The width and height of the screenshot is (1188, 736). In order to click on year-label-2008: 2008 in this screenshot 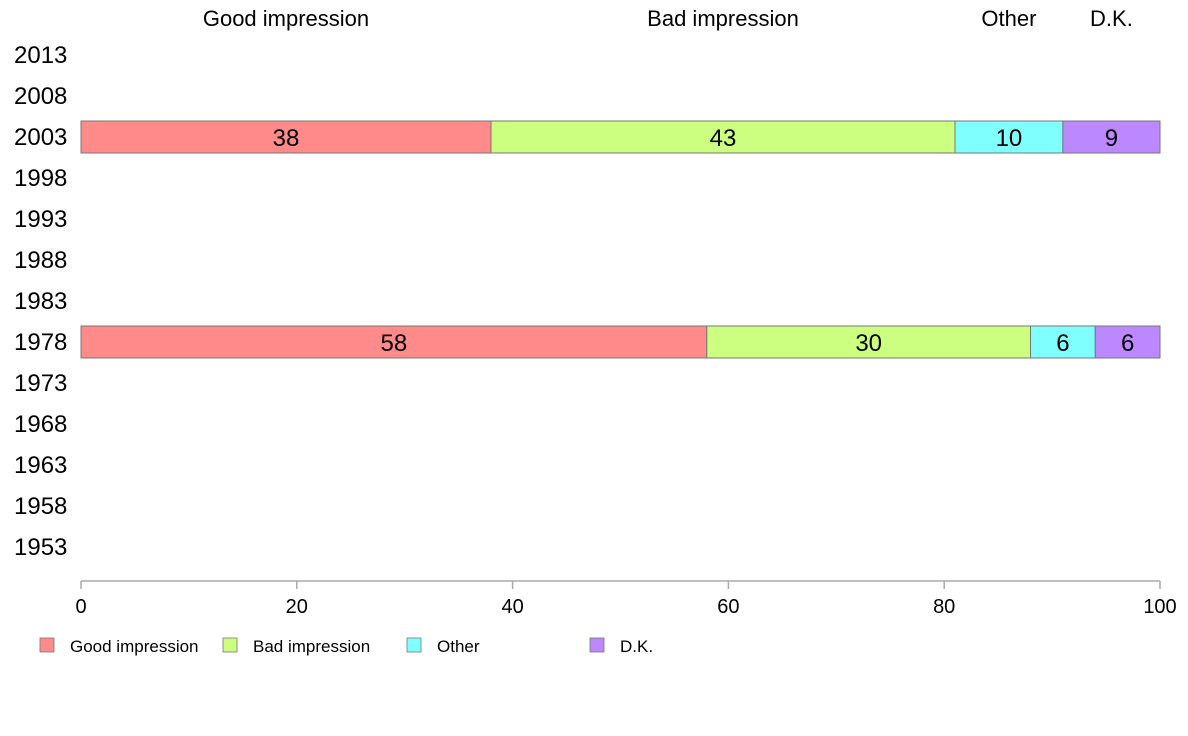, I will do `click(40, 96)`.